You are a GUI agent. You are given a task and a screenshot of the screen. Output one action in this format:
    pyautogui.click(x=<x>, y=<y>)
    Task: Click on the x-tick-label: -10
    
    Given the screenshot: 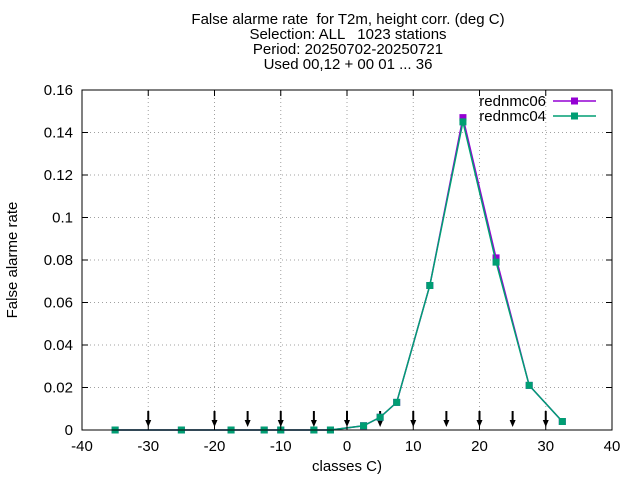 What is the action you would take?
    pyautogui.click(x=281, y=446)
    